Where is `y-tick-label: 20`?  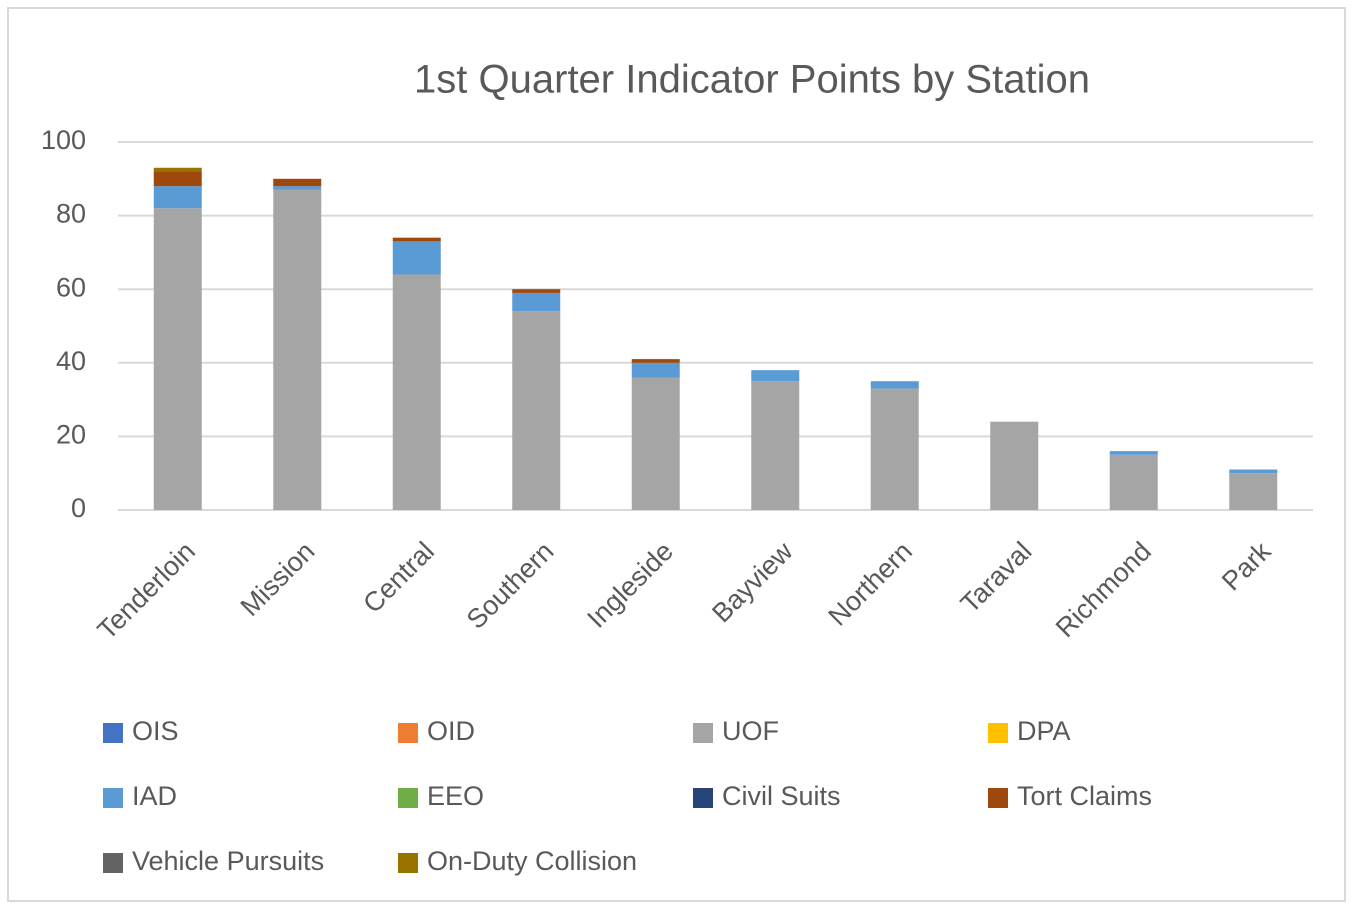
y-tick-label: 20 is located at coordinates (71, 435).